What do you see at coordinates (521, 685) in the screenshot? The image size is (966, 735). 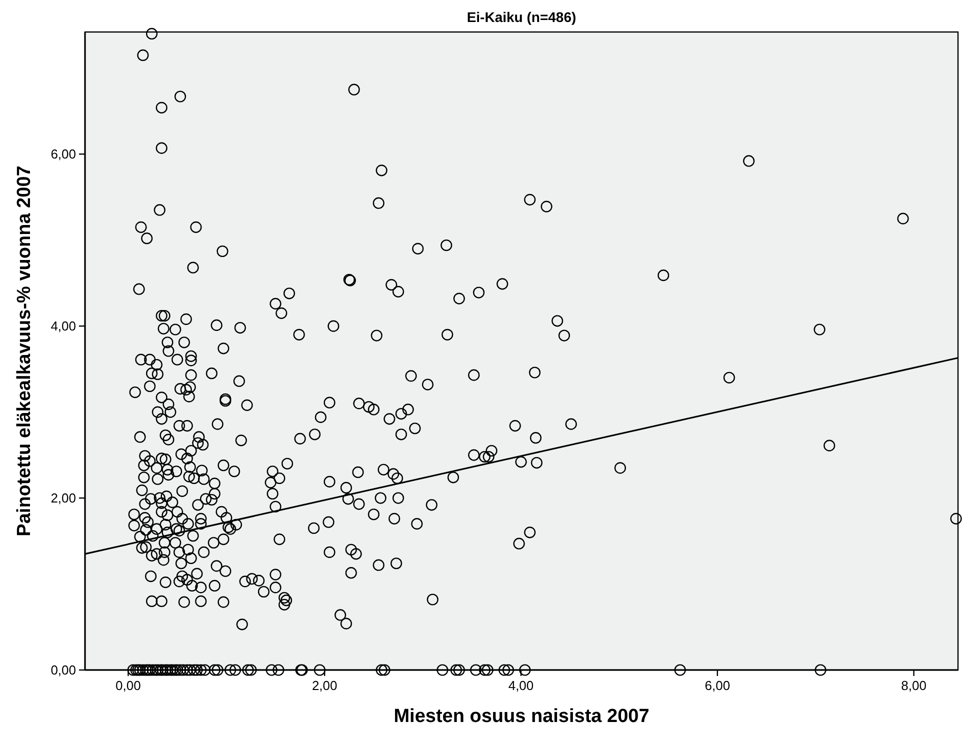 I see `x-tick-label: 4,00` at bounding box center [521, 685].